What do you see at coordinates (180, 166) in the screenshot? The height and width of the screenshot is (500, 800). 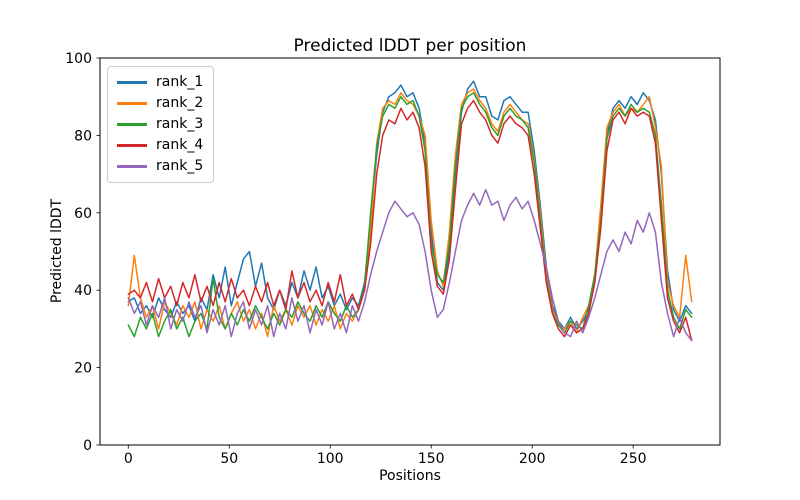 I see `legend-label-rank_5: rank_5` at bounding box center [180, 166].